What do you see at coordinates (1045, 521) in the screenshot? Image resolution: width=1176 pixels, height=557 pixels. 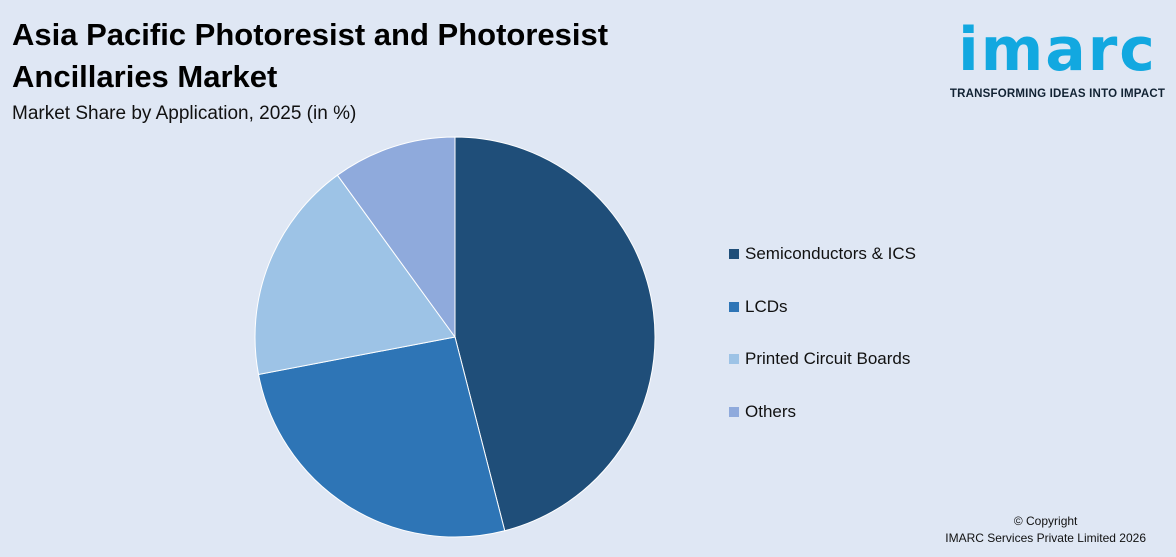 I see `copyright-line: © Copyright` at bounding box center [1045, 521].